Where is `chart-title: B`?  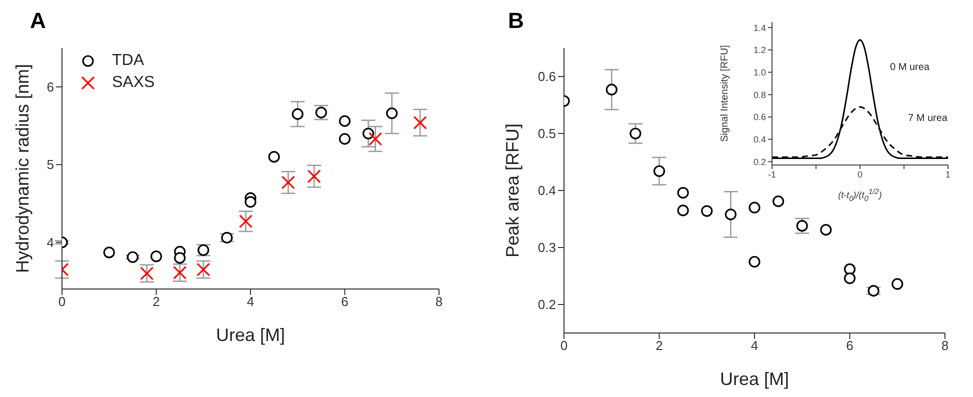 chart-title: B is located at coordinates (516, 21).